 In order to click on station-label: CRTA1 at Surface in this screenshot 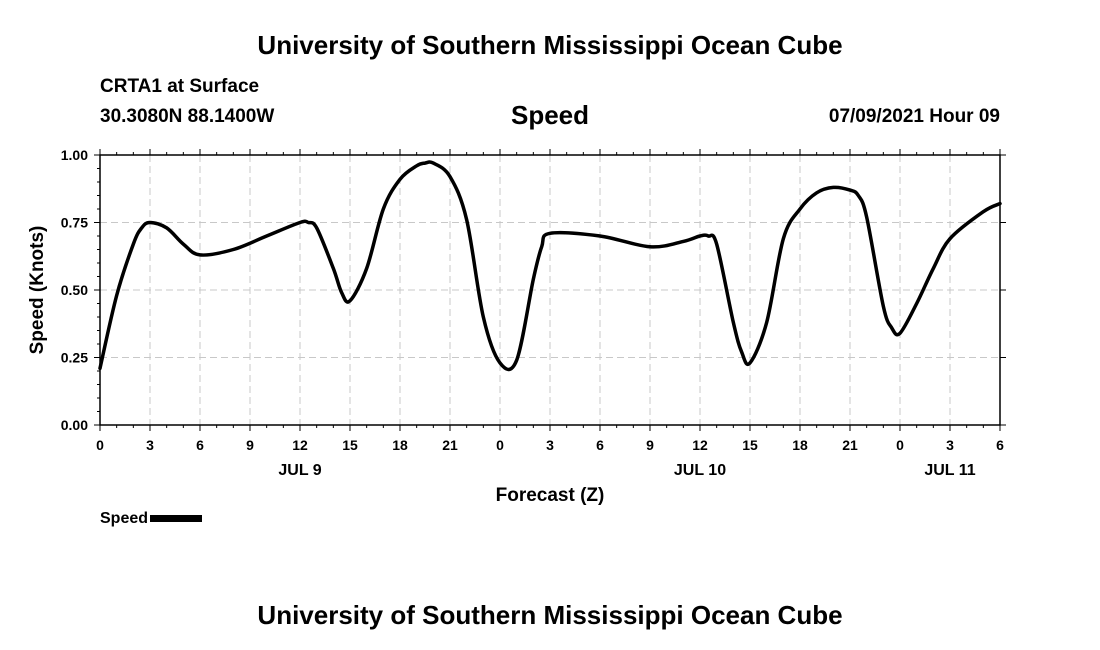, I will do `click(180, 86)`.